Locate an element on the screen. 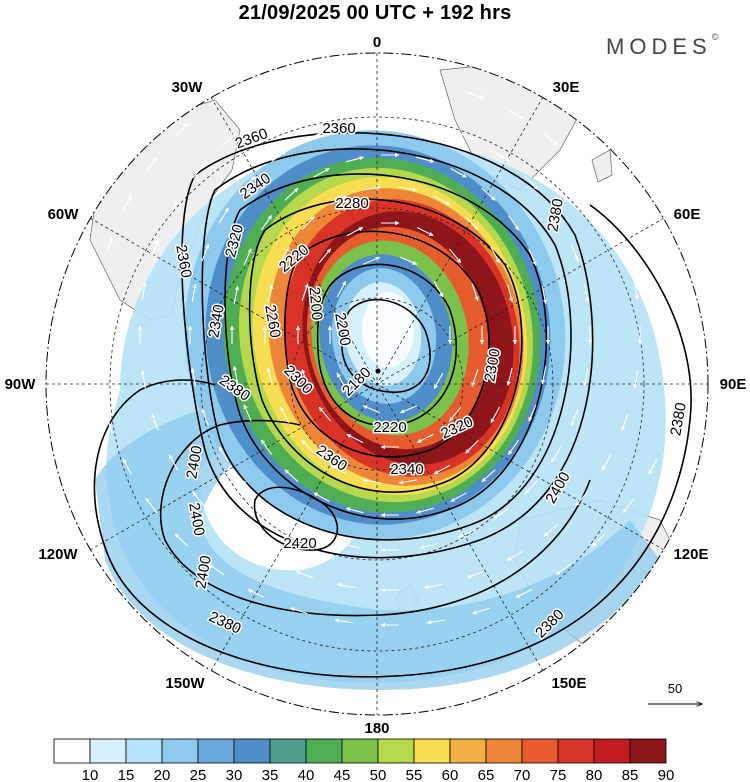 The image size is (750, 782). lon-label-150e: 150E is located at coordinates (568, 683).